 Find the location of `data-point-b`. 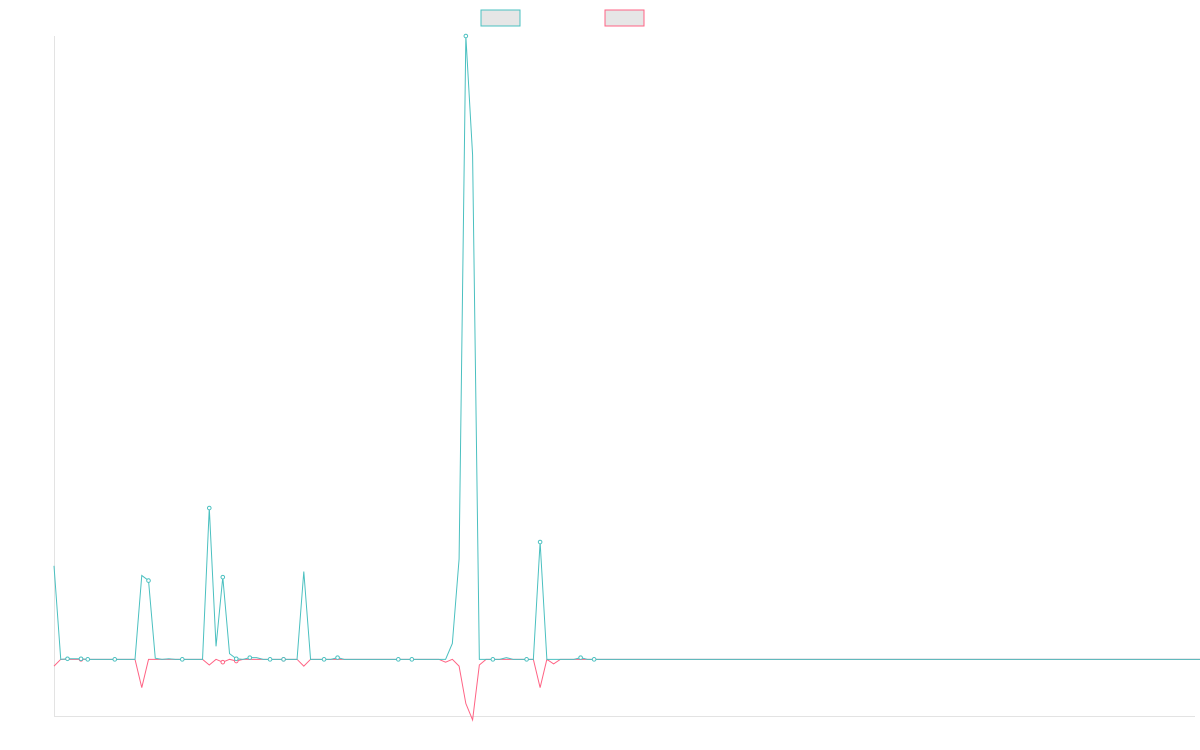

data-point-b is located at coordinates (223, 662).